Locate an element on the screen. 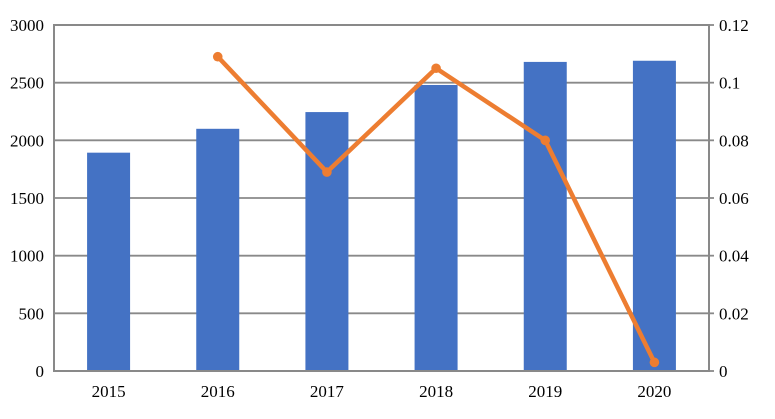 This screenshot has height=419, width=775. right-axis-tick-label: 0 is located at coordinates (723, 371).